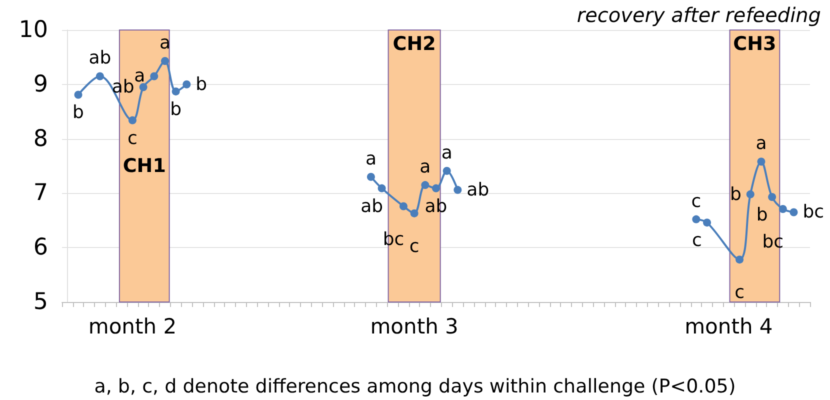 This screenshot has height=400, width=830. I want to click on annotation: CH2, so click(414, 44).